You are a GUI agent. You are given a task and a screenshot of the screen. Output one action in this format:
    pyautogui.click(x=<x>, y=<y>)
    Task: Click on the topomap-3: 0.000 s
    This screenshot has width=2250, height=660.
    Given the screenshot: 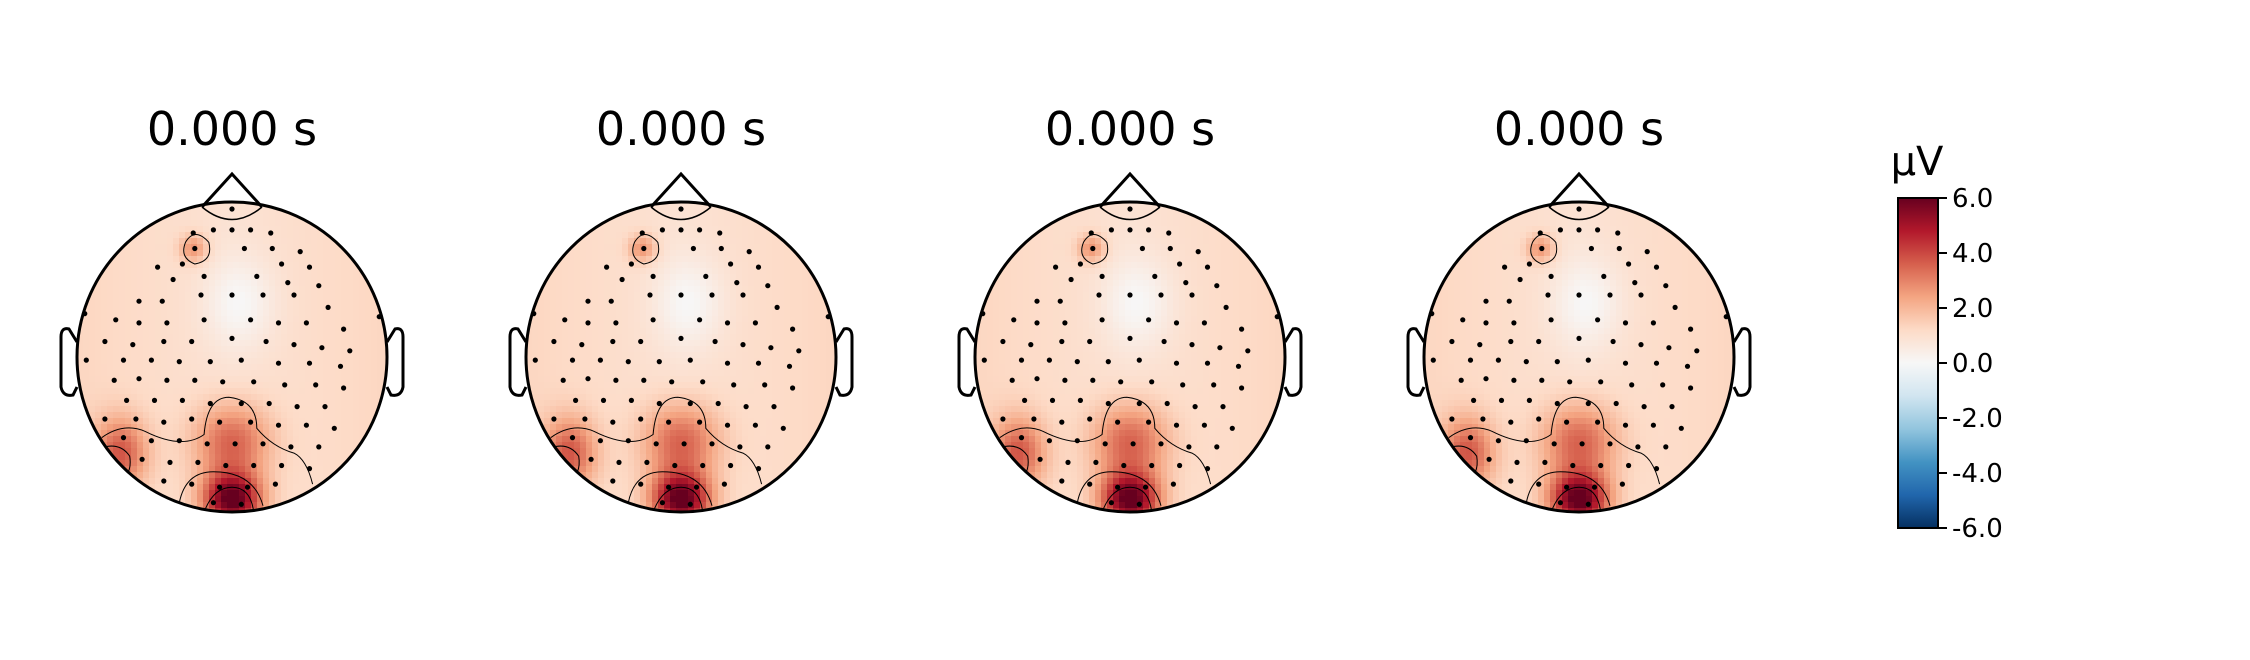 What is the action you would take?
    pyautogui.click(x=1130, y=308)
    